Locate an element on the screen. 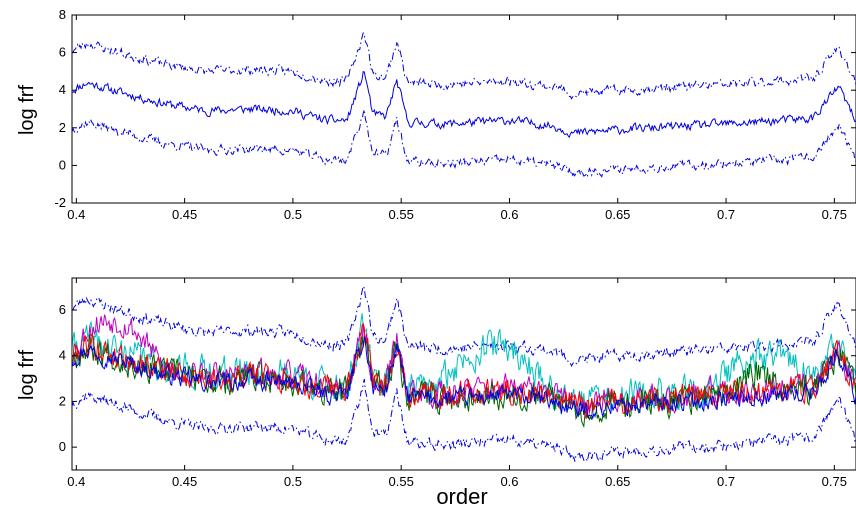  bottom-xtick-label: 0.4 is located at coordinates (76, 481).